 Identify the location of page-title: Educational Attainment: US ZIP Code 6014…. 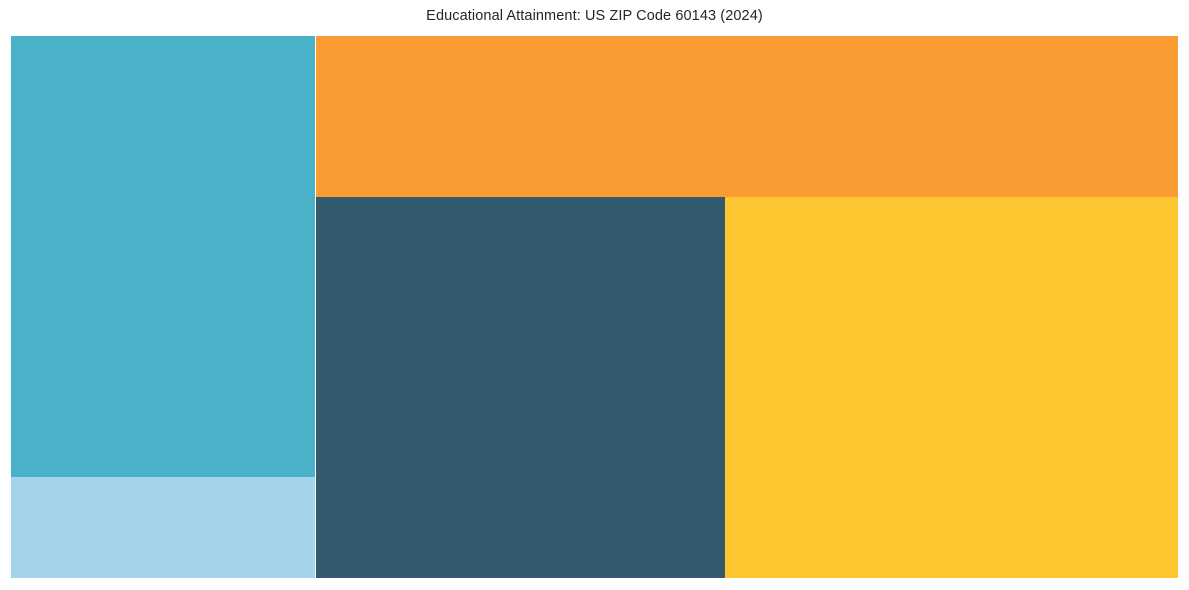
(594, 16).